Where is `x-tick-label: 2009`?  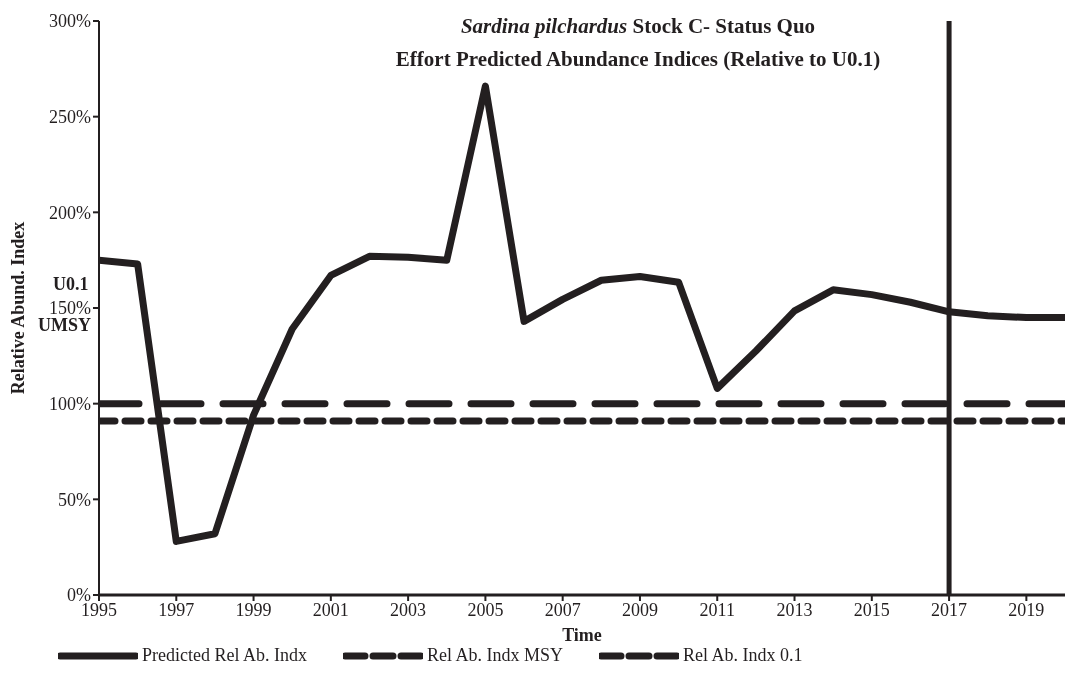 x-tick-label: 2009 is located at coordinates (639, 609).